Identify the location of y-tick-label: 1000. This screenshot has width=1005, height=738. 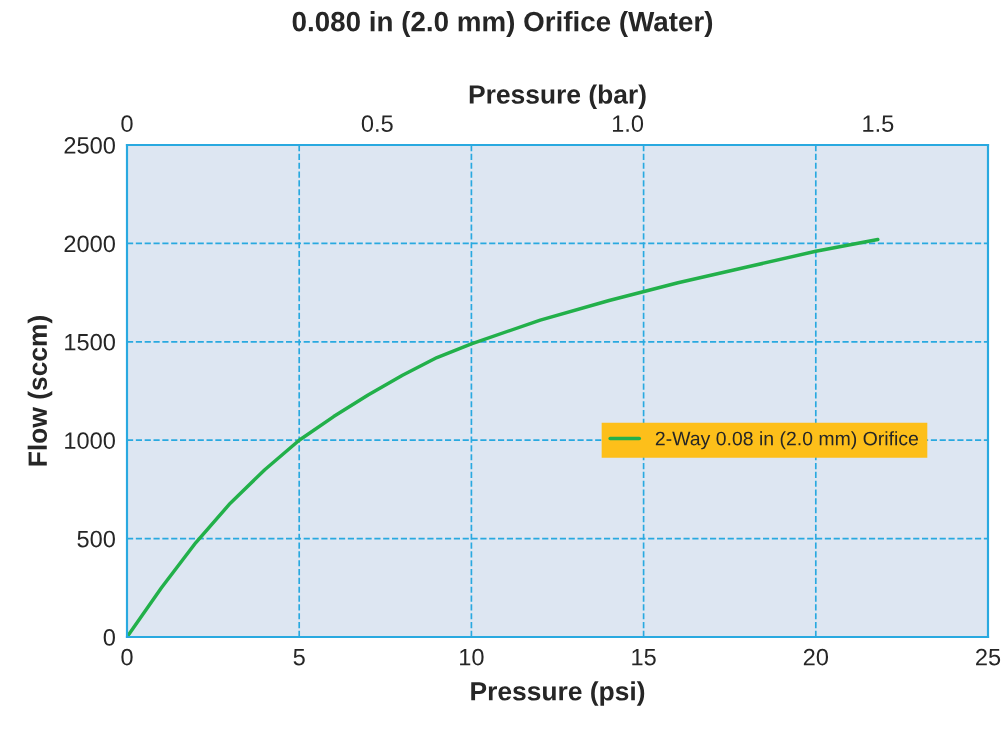
(90, 440).